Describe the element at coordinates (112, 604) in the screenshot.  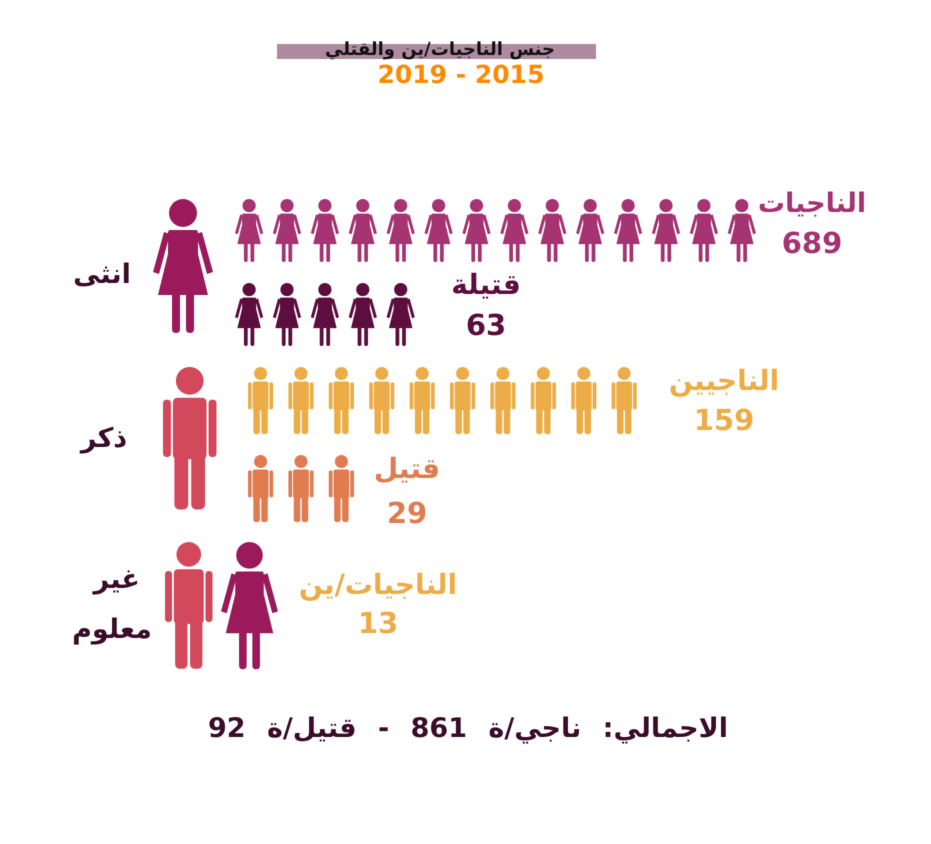
I see `legend-label: غير معلوم` at that location.